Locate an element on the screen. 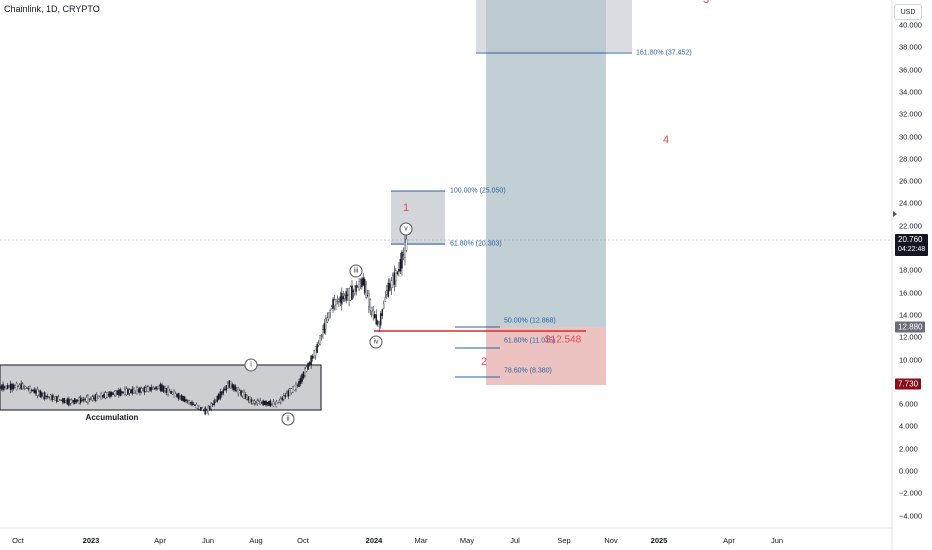 Image resolution: width=932 pixels, height=550 pixels. currency-button: USD is located at coordinates (908, 12).